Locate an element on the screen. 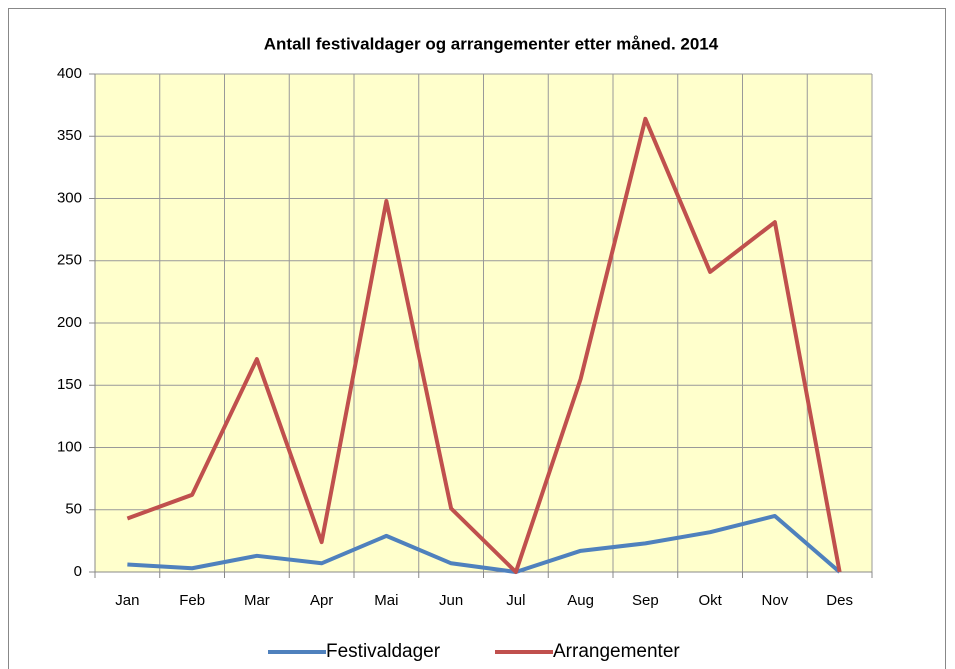 This screenshot has height=669, width=955. y-tick-label: 0 is located at coordinates (78, 571).